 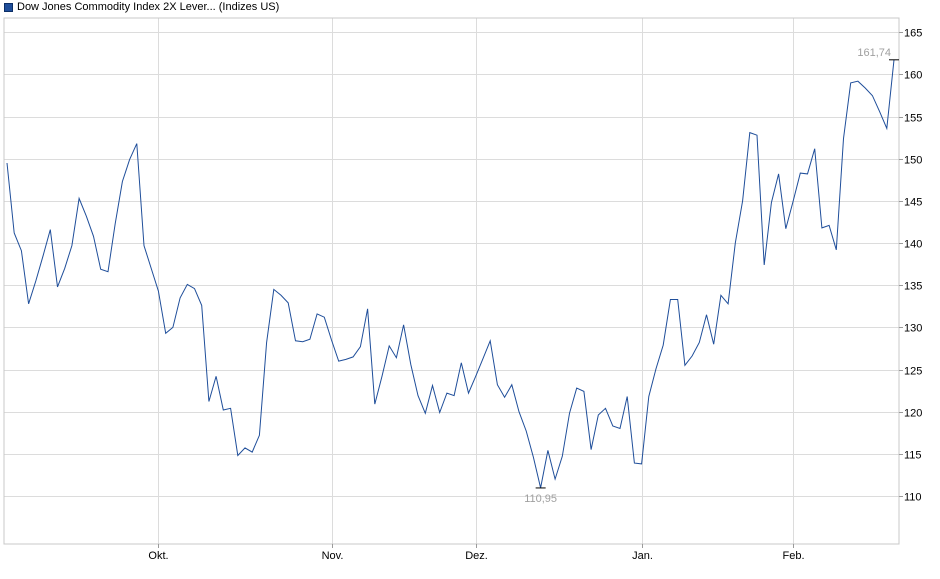 What do you see at coordinates (913, 76) in the screenshot?
I see `y-tick-label: 160` at bounding box center [913, 76].